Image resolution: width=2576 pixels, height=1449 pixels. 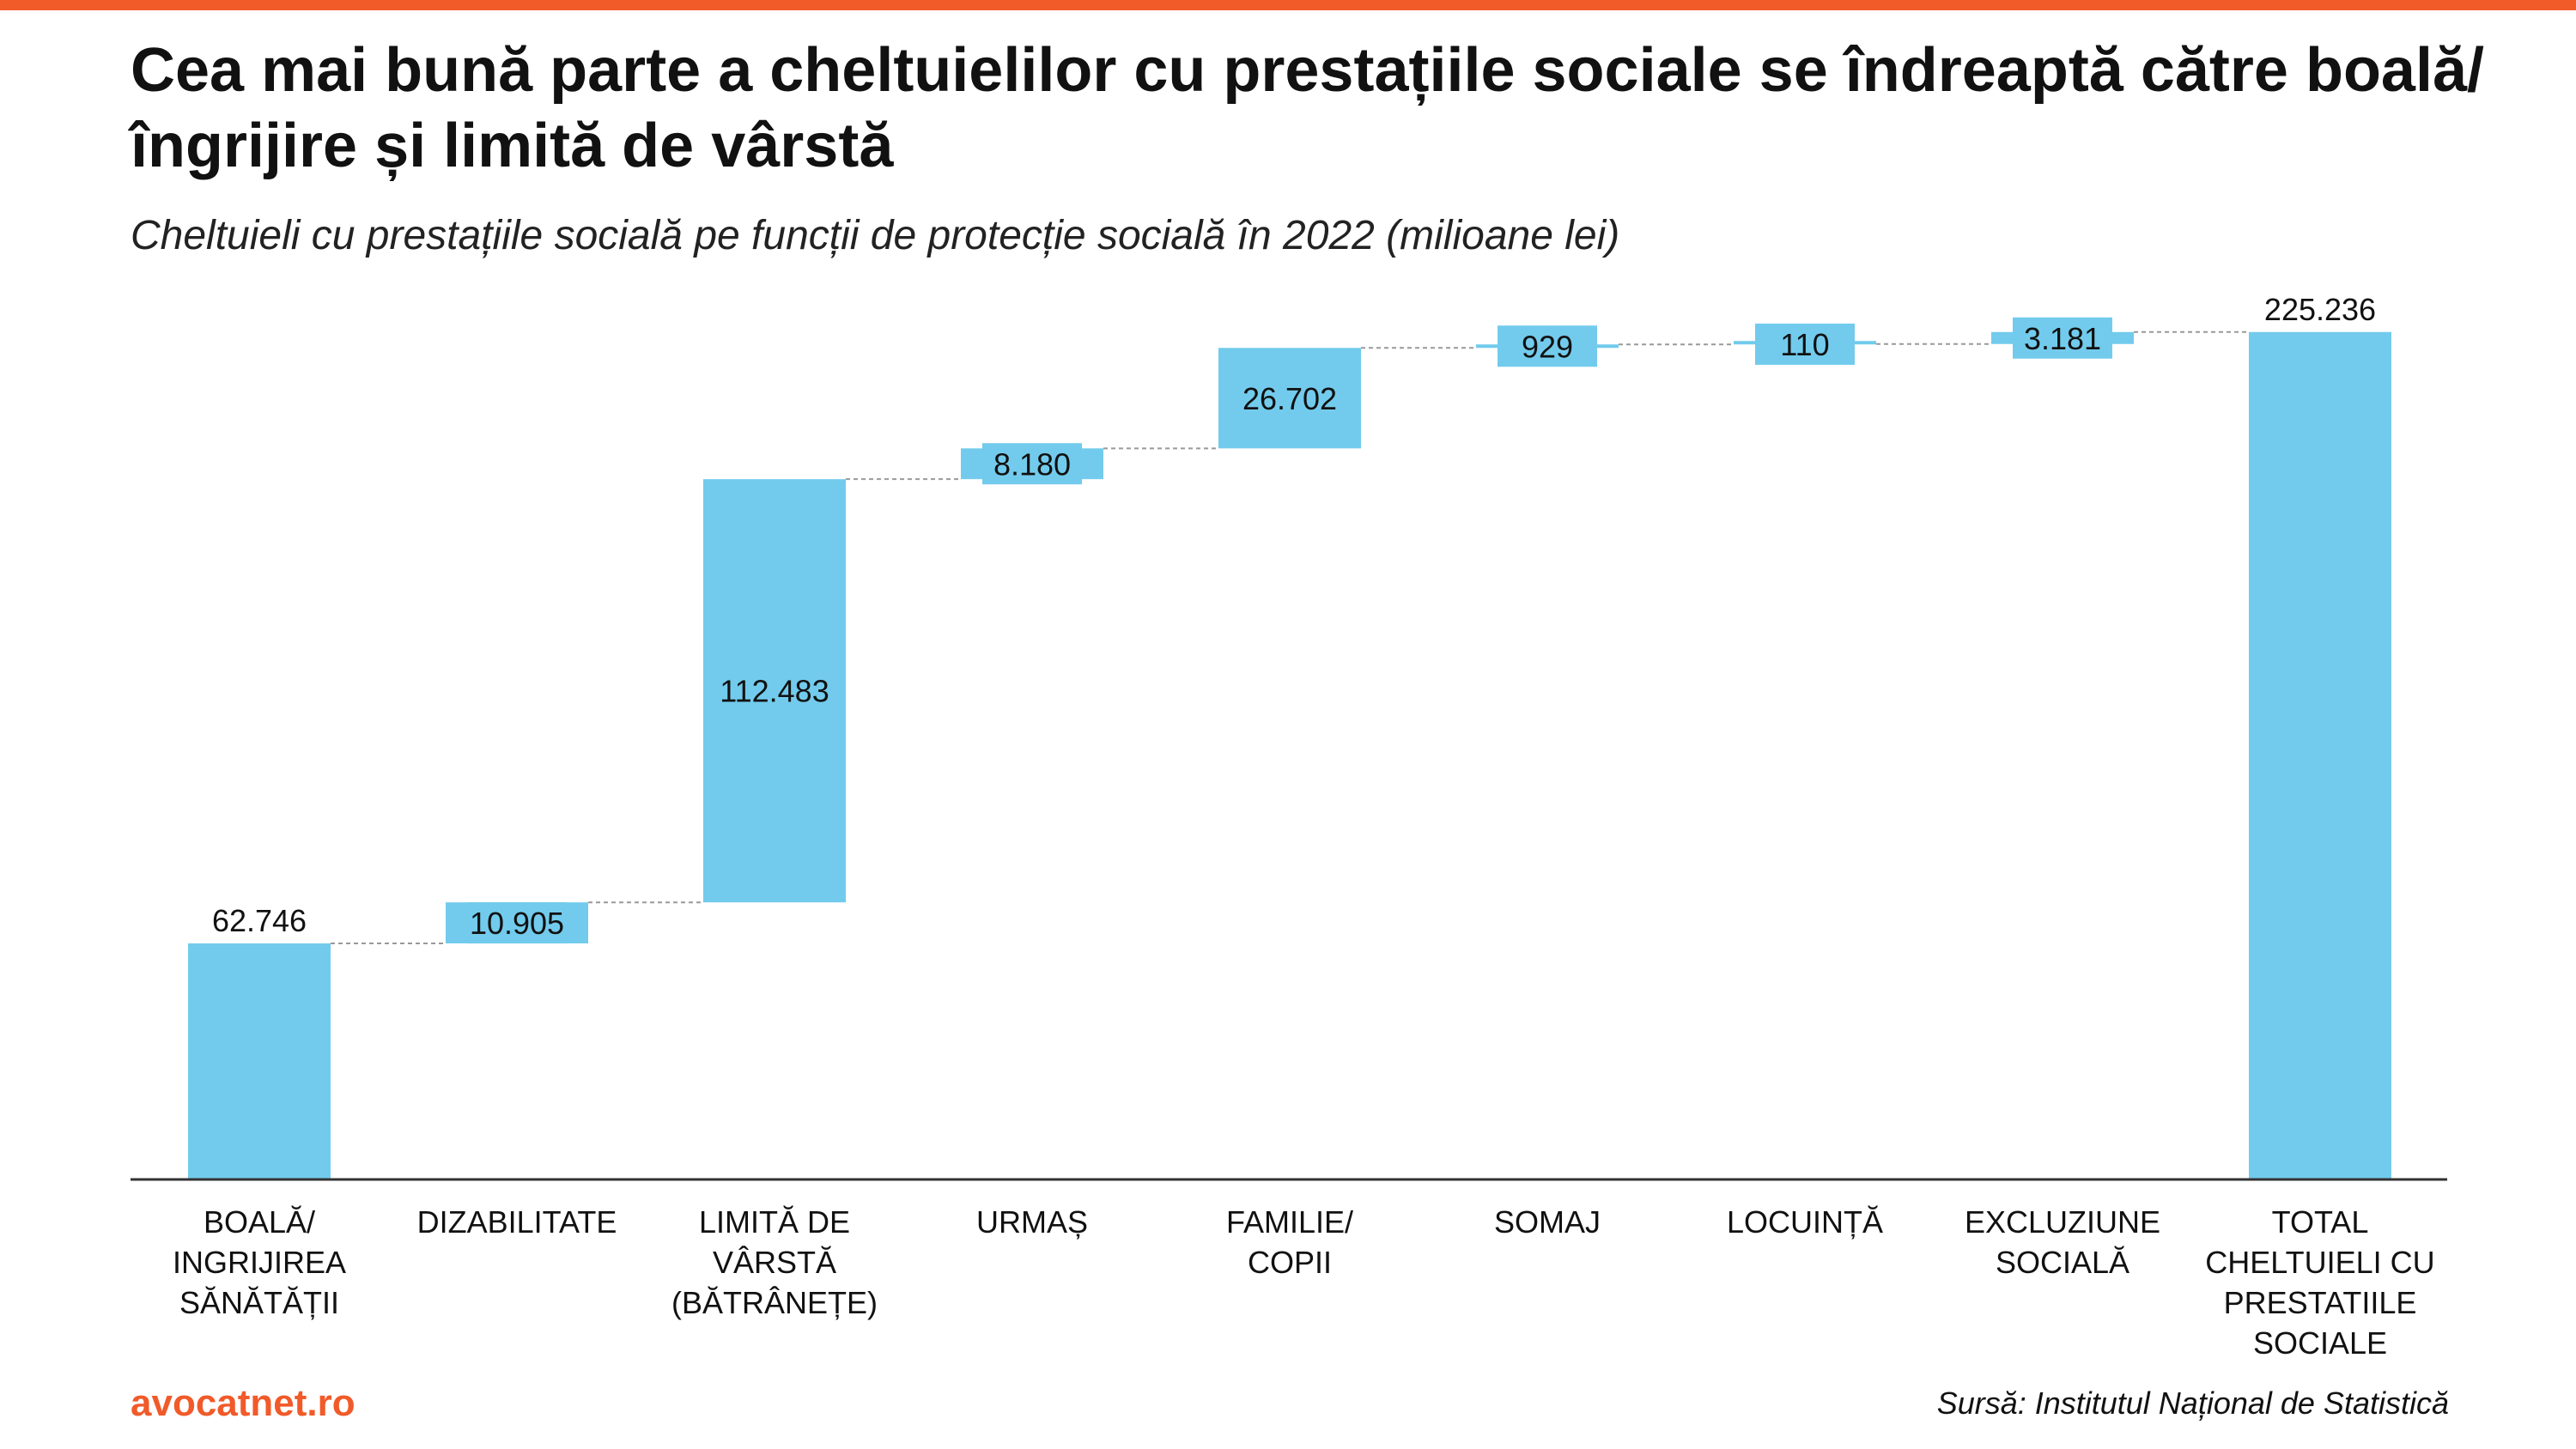 What do you see at coordinates (775, 1262) in the screenshot?
I see `category-label-2: LIMITĂ DE VÂRSTĂ (BĂTRÂNEȚE)` at bounding box center [775, 1262].